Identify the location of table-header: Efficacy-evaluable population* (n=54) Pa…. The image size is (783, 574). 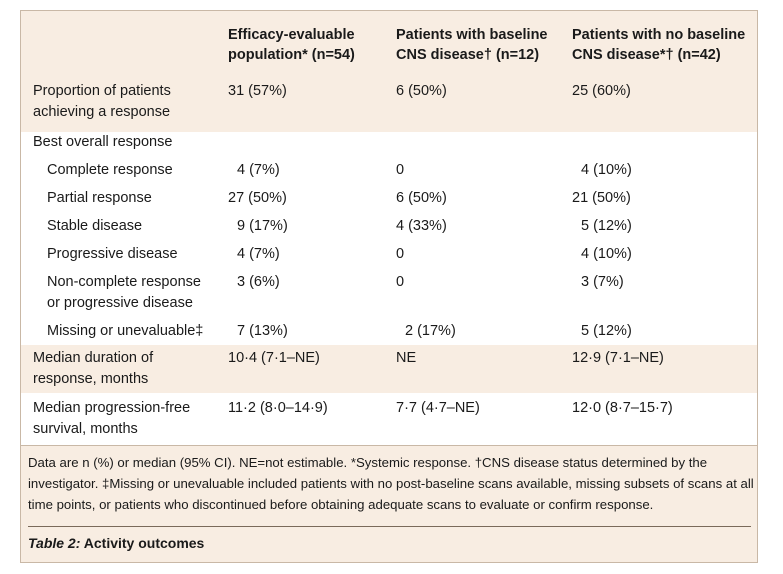
(389, 44).